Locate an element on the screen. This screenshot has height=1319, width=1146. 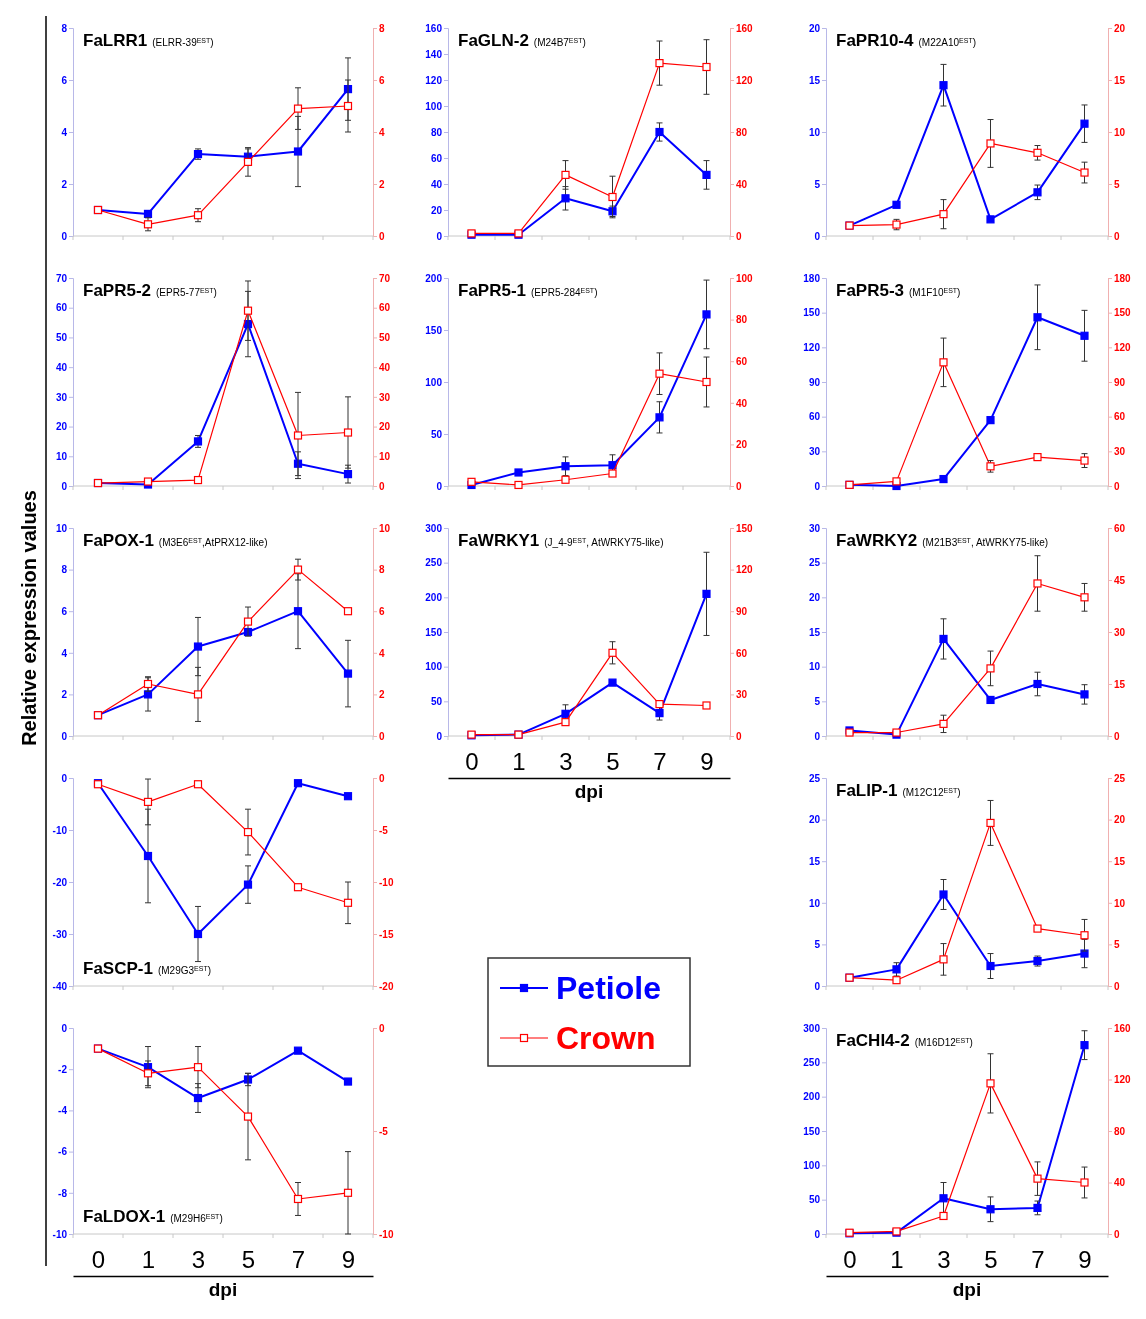
y2-tick-label: 4 is located at coordinates (382, 653).